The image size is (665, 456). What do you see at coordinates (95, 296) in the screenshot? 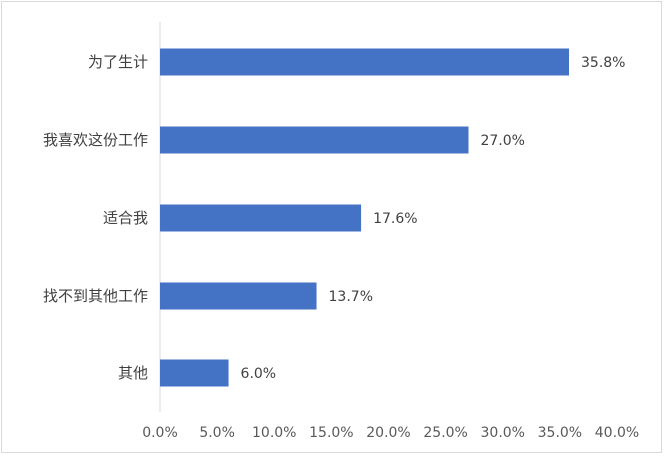
I see `category-label: 找不到其他工作` at bounding box center [95, 296].